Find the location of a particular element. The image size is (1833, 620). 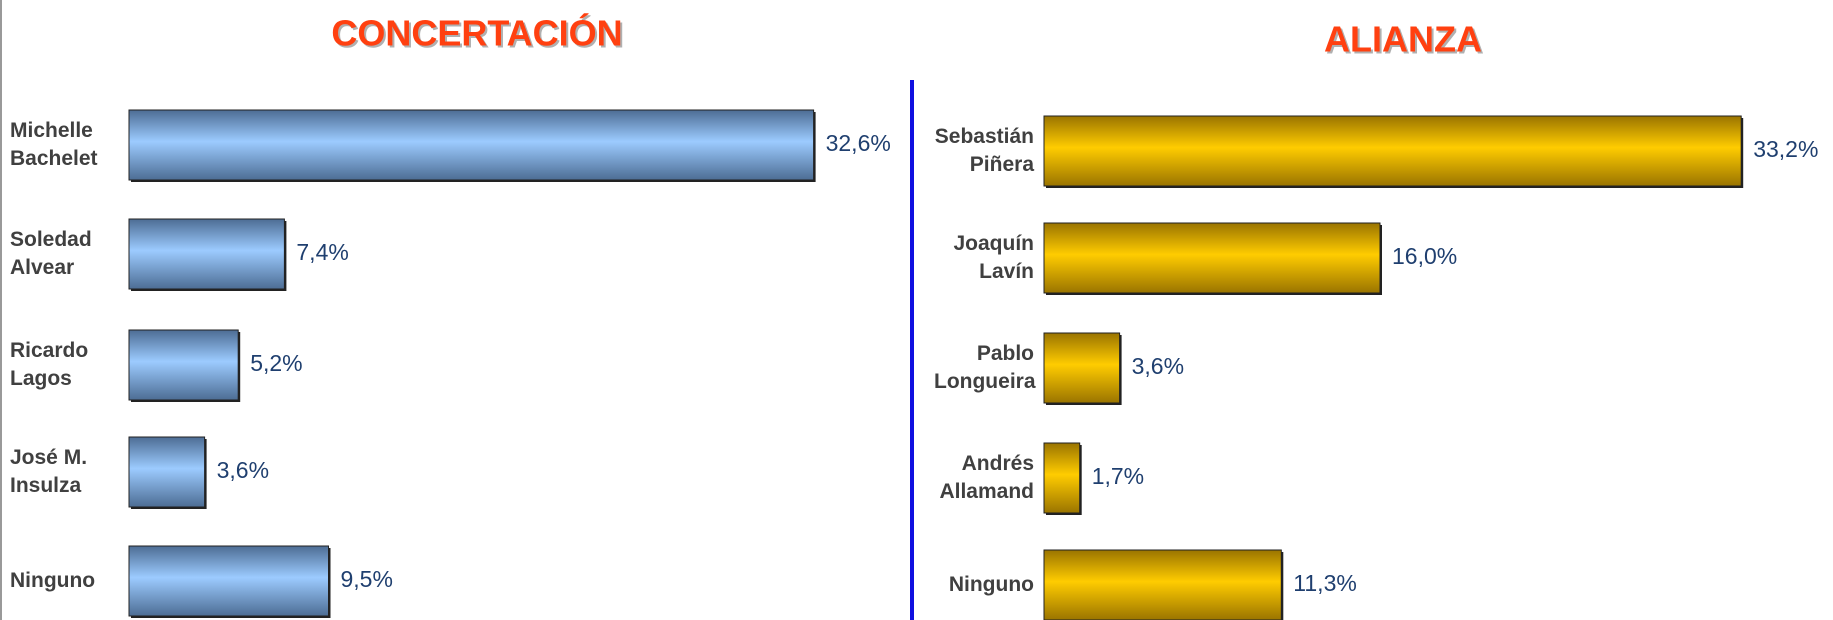

value-label: 9,5% is located at coordinates (367, 579).